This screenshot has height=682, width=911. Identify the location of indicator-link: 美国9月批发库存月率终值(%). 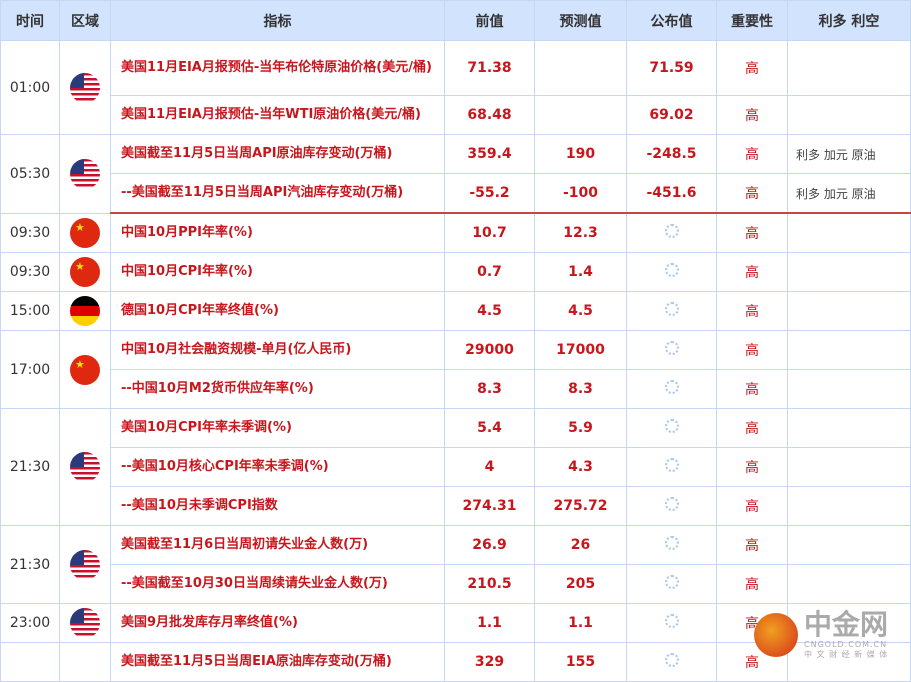
(277, 623).